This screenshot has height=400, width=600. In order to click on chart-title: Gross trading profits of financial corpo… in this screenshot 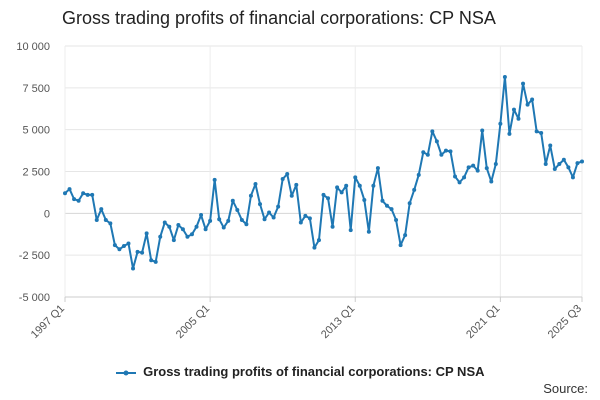, I will do `click(279, 18)`.